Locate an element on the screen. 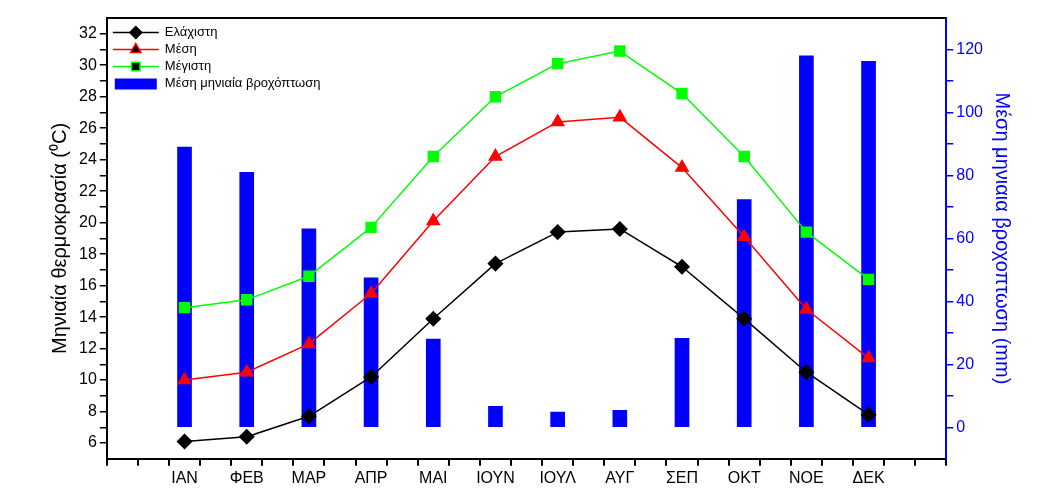 Image resolution: width=1046 pixels, height=491 pixels. y2-tick-label: 40 is located at coordinates (965, 300).